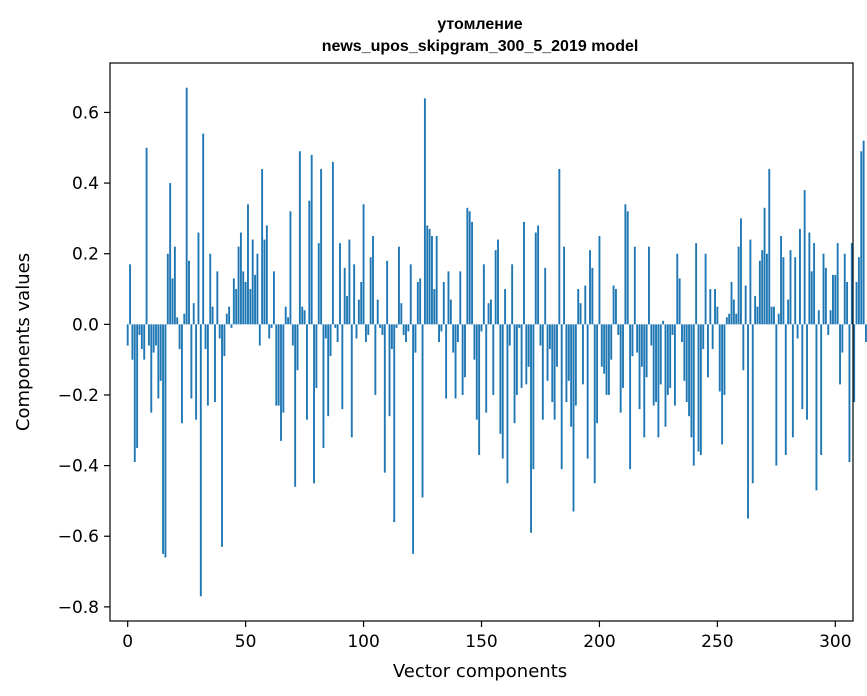 The height and width of the screenshot is (696, 867). What do you see at coordinates (85, 325) in the screenshot?
I see `y-tick-label: 0.0` at bounding box center [85, 325].